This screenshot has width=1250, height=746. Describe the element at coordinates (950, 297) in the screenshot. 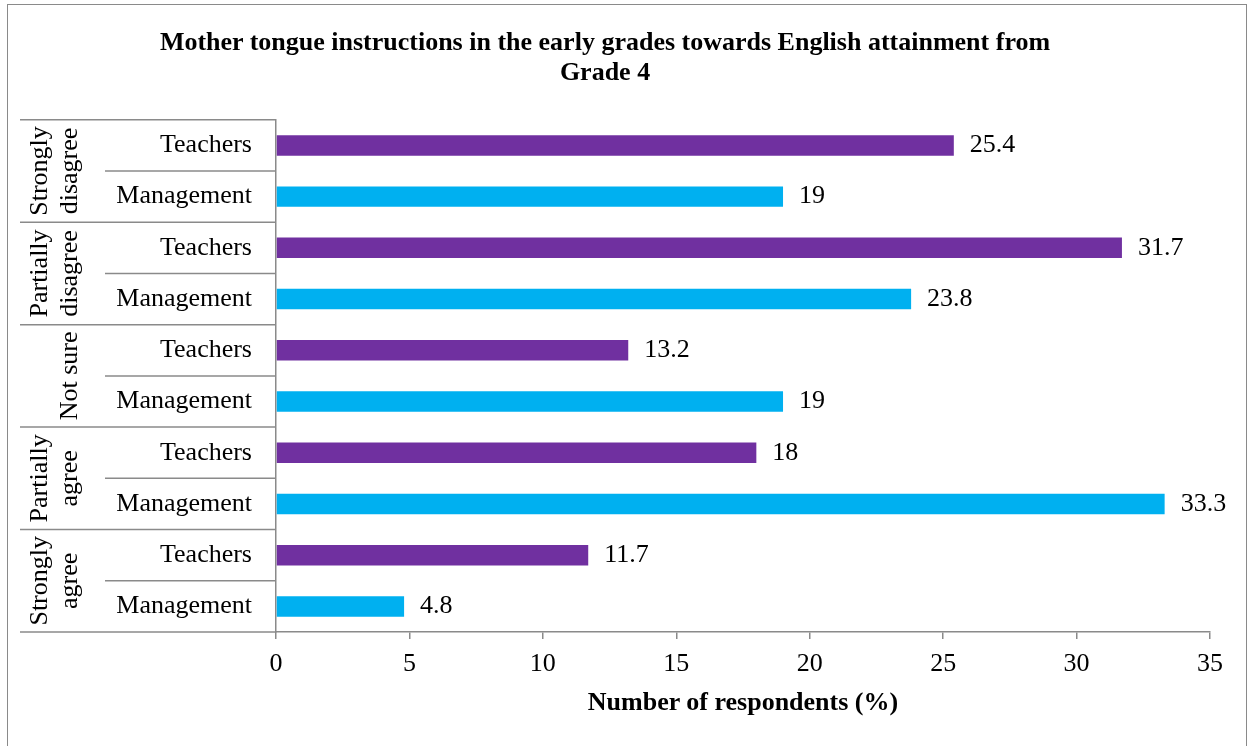

I see `data-label: 23.8` at that location.